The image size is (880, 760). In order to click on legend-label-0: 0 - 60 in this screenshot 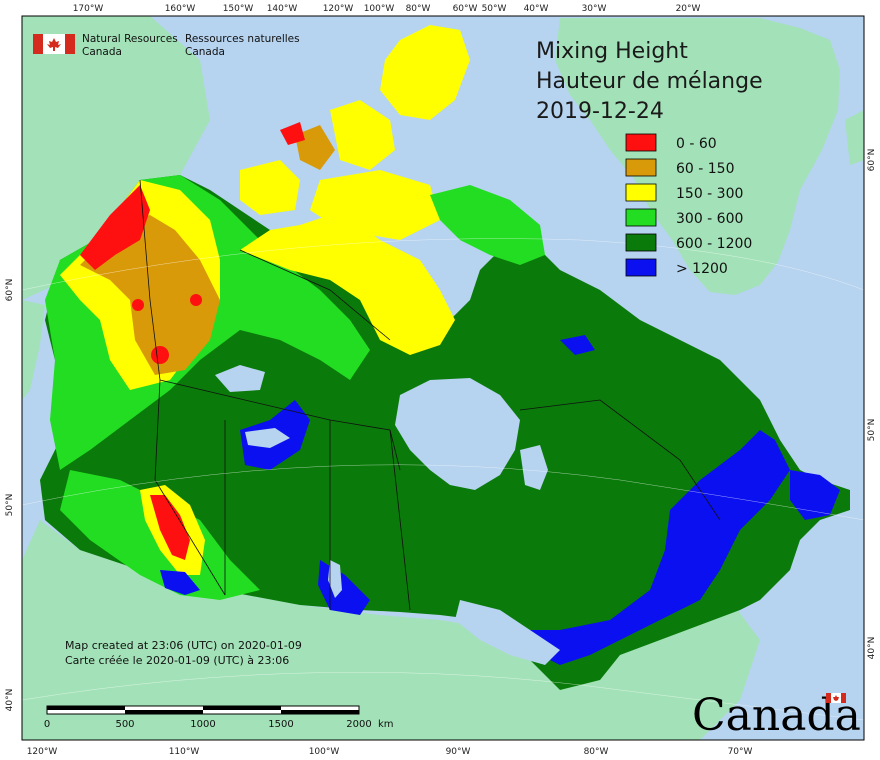, I will do `click(696, 144)`.